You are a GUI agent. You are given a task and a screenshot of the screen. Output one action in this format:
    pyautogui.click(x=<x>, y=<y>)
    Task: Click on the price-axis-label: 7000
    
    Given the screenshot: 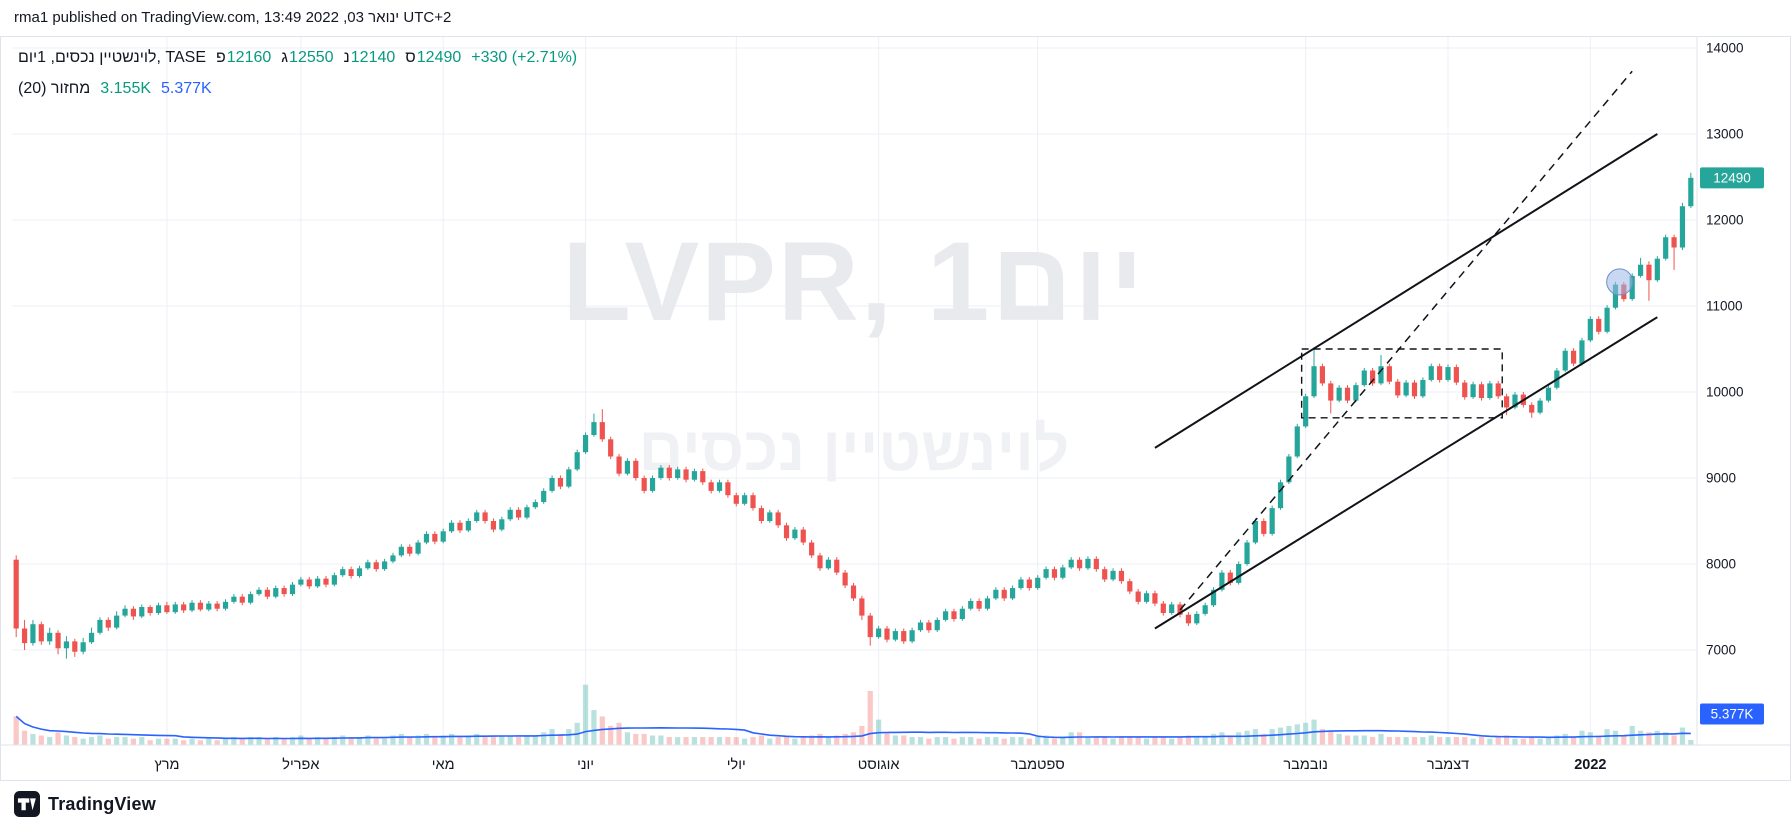 What is the action you would take?
    pyautogui.click(x=1721, y=650)
    